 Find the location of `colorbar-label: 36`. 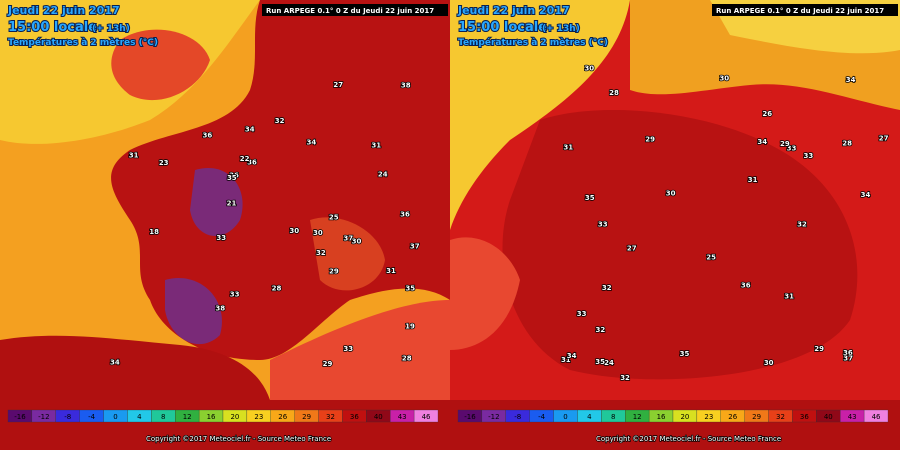

colorbar-label: 36 is located at coordinates (354, 417).